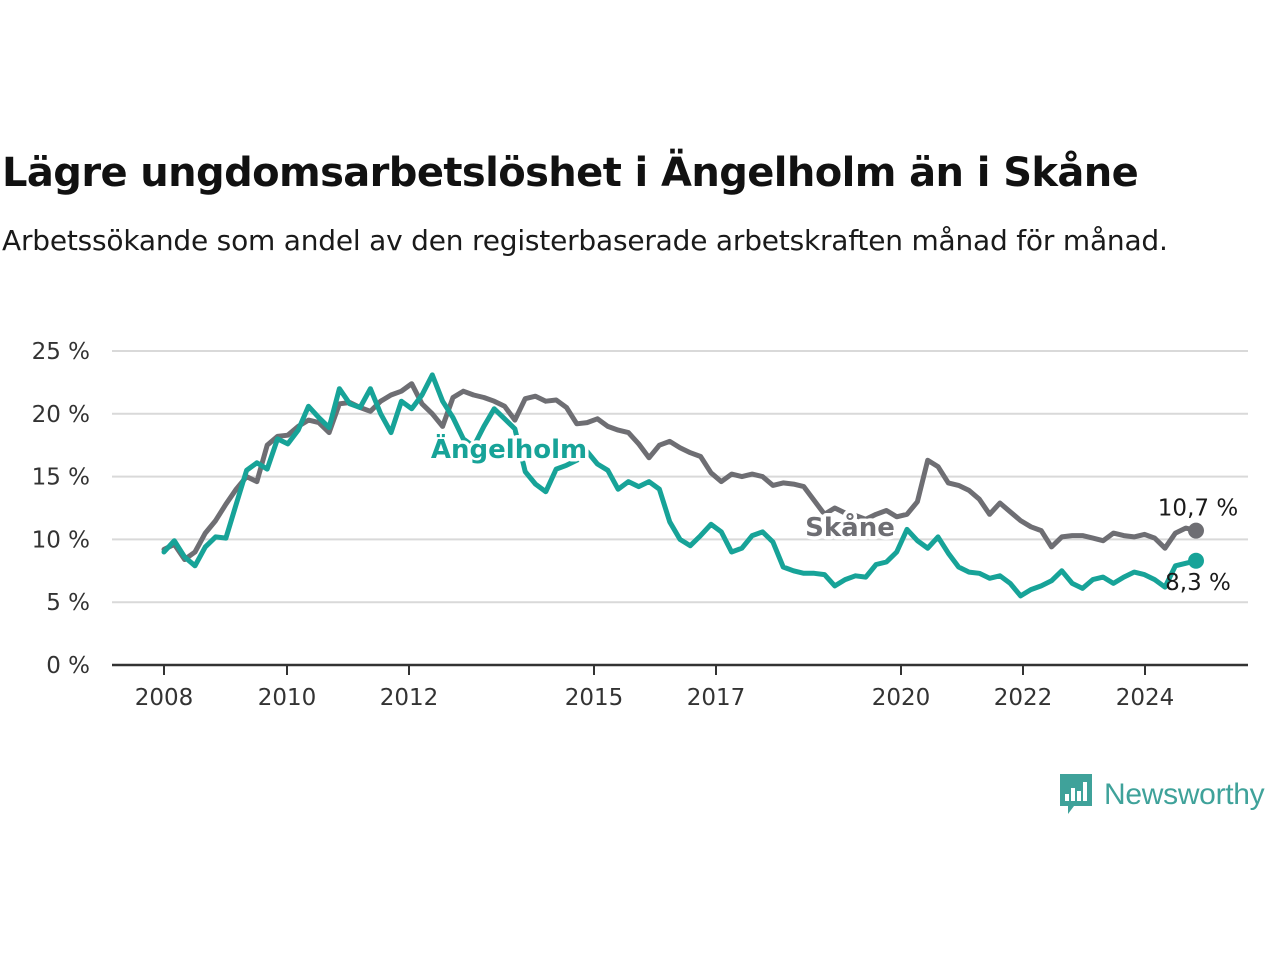 This screenshot has width=1280, height=960. I want to click on series-name-label: Skåne, so click(850, 527).